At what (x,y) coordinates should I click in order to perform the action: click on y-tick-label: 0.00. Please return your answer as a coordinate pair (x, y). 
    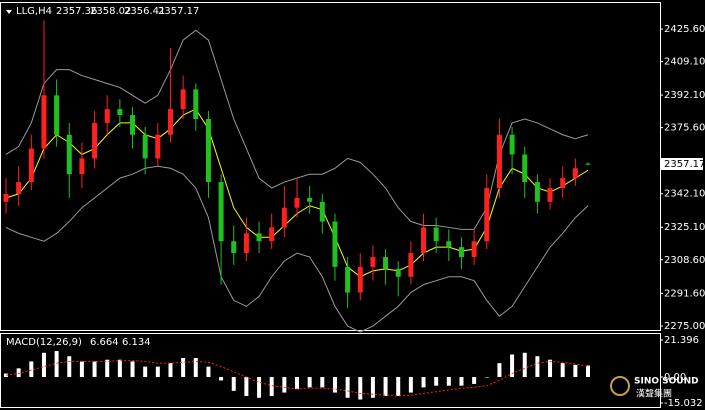
    Looking at the image, I should click on (675, 377).